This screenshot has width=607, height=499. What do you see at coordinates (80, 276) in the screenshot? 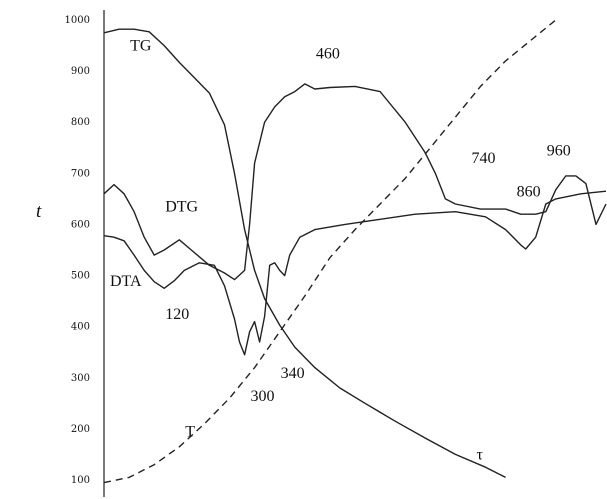
I see `y-tick-label: 500` at bounding box center [80, 276].